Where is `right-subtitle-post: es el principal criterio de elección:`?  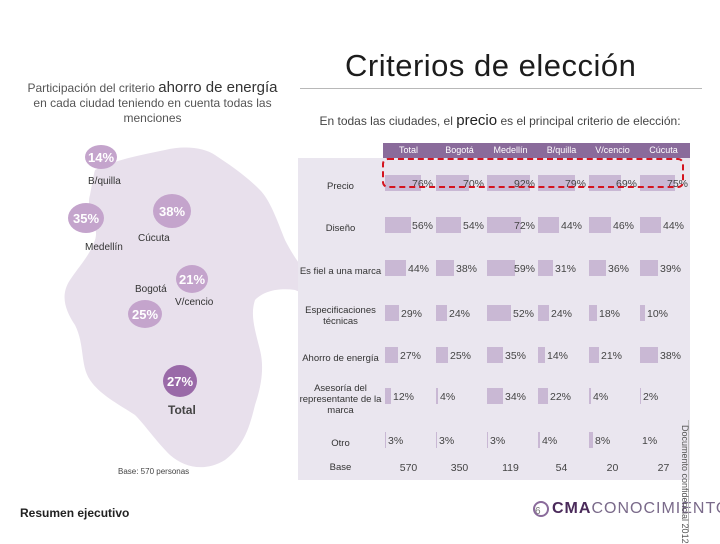
right-subtitle-post: es el principal criterio de elección: is located at coordinates (590, 121).